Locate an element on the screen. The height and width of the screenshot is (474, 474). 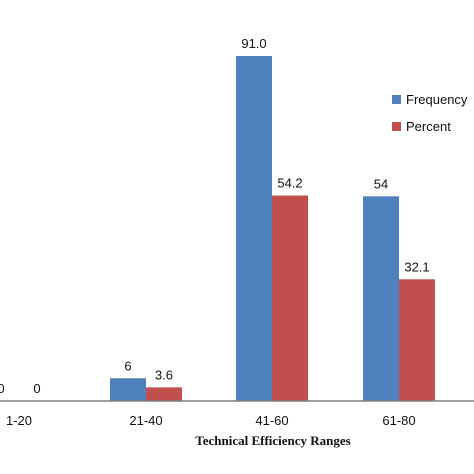
x-tick-label-1-20: 1-20 is located at coordinates (19, 420).